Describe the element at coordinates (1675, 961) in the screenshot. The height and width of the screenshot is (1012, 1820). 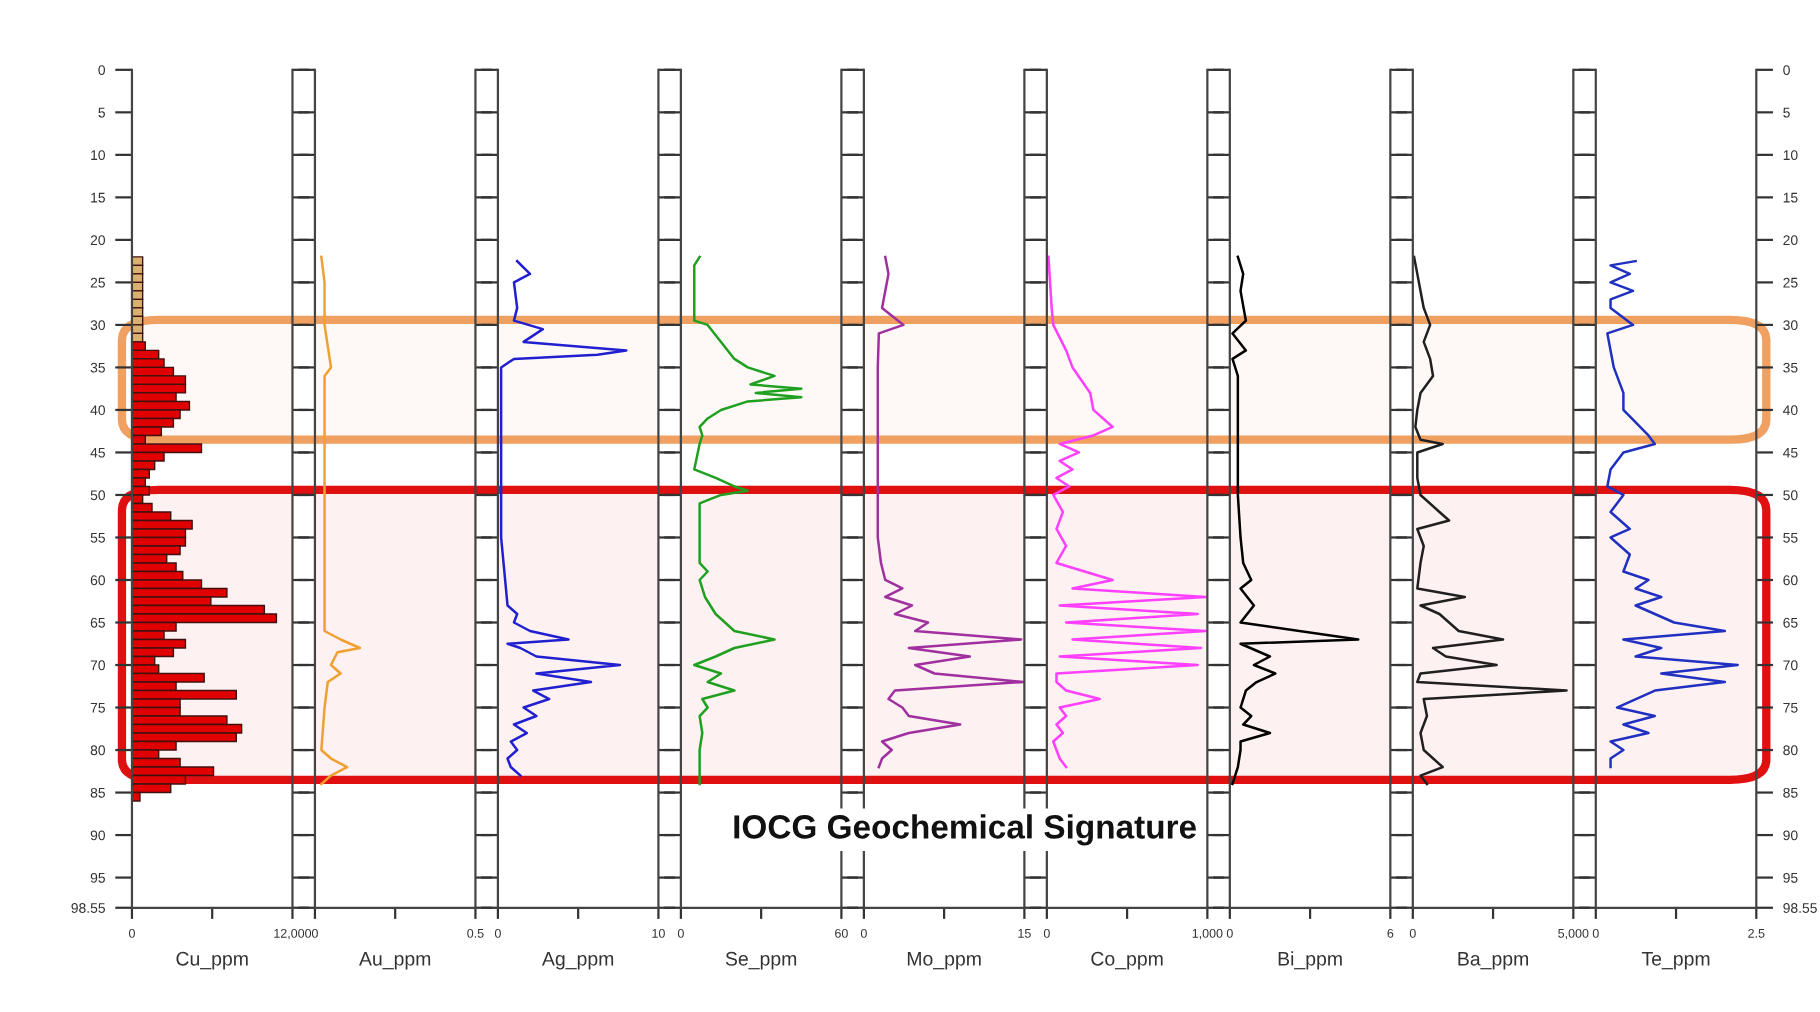
I see `x-axis-title: Te_ppm` at that location.